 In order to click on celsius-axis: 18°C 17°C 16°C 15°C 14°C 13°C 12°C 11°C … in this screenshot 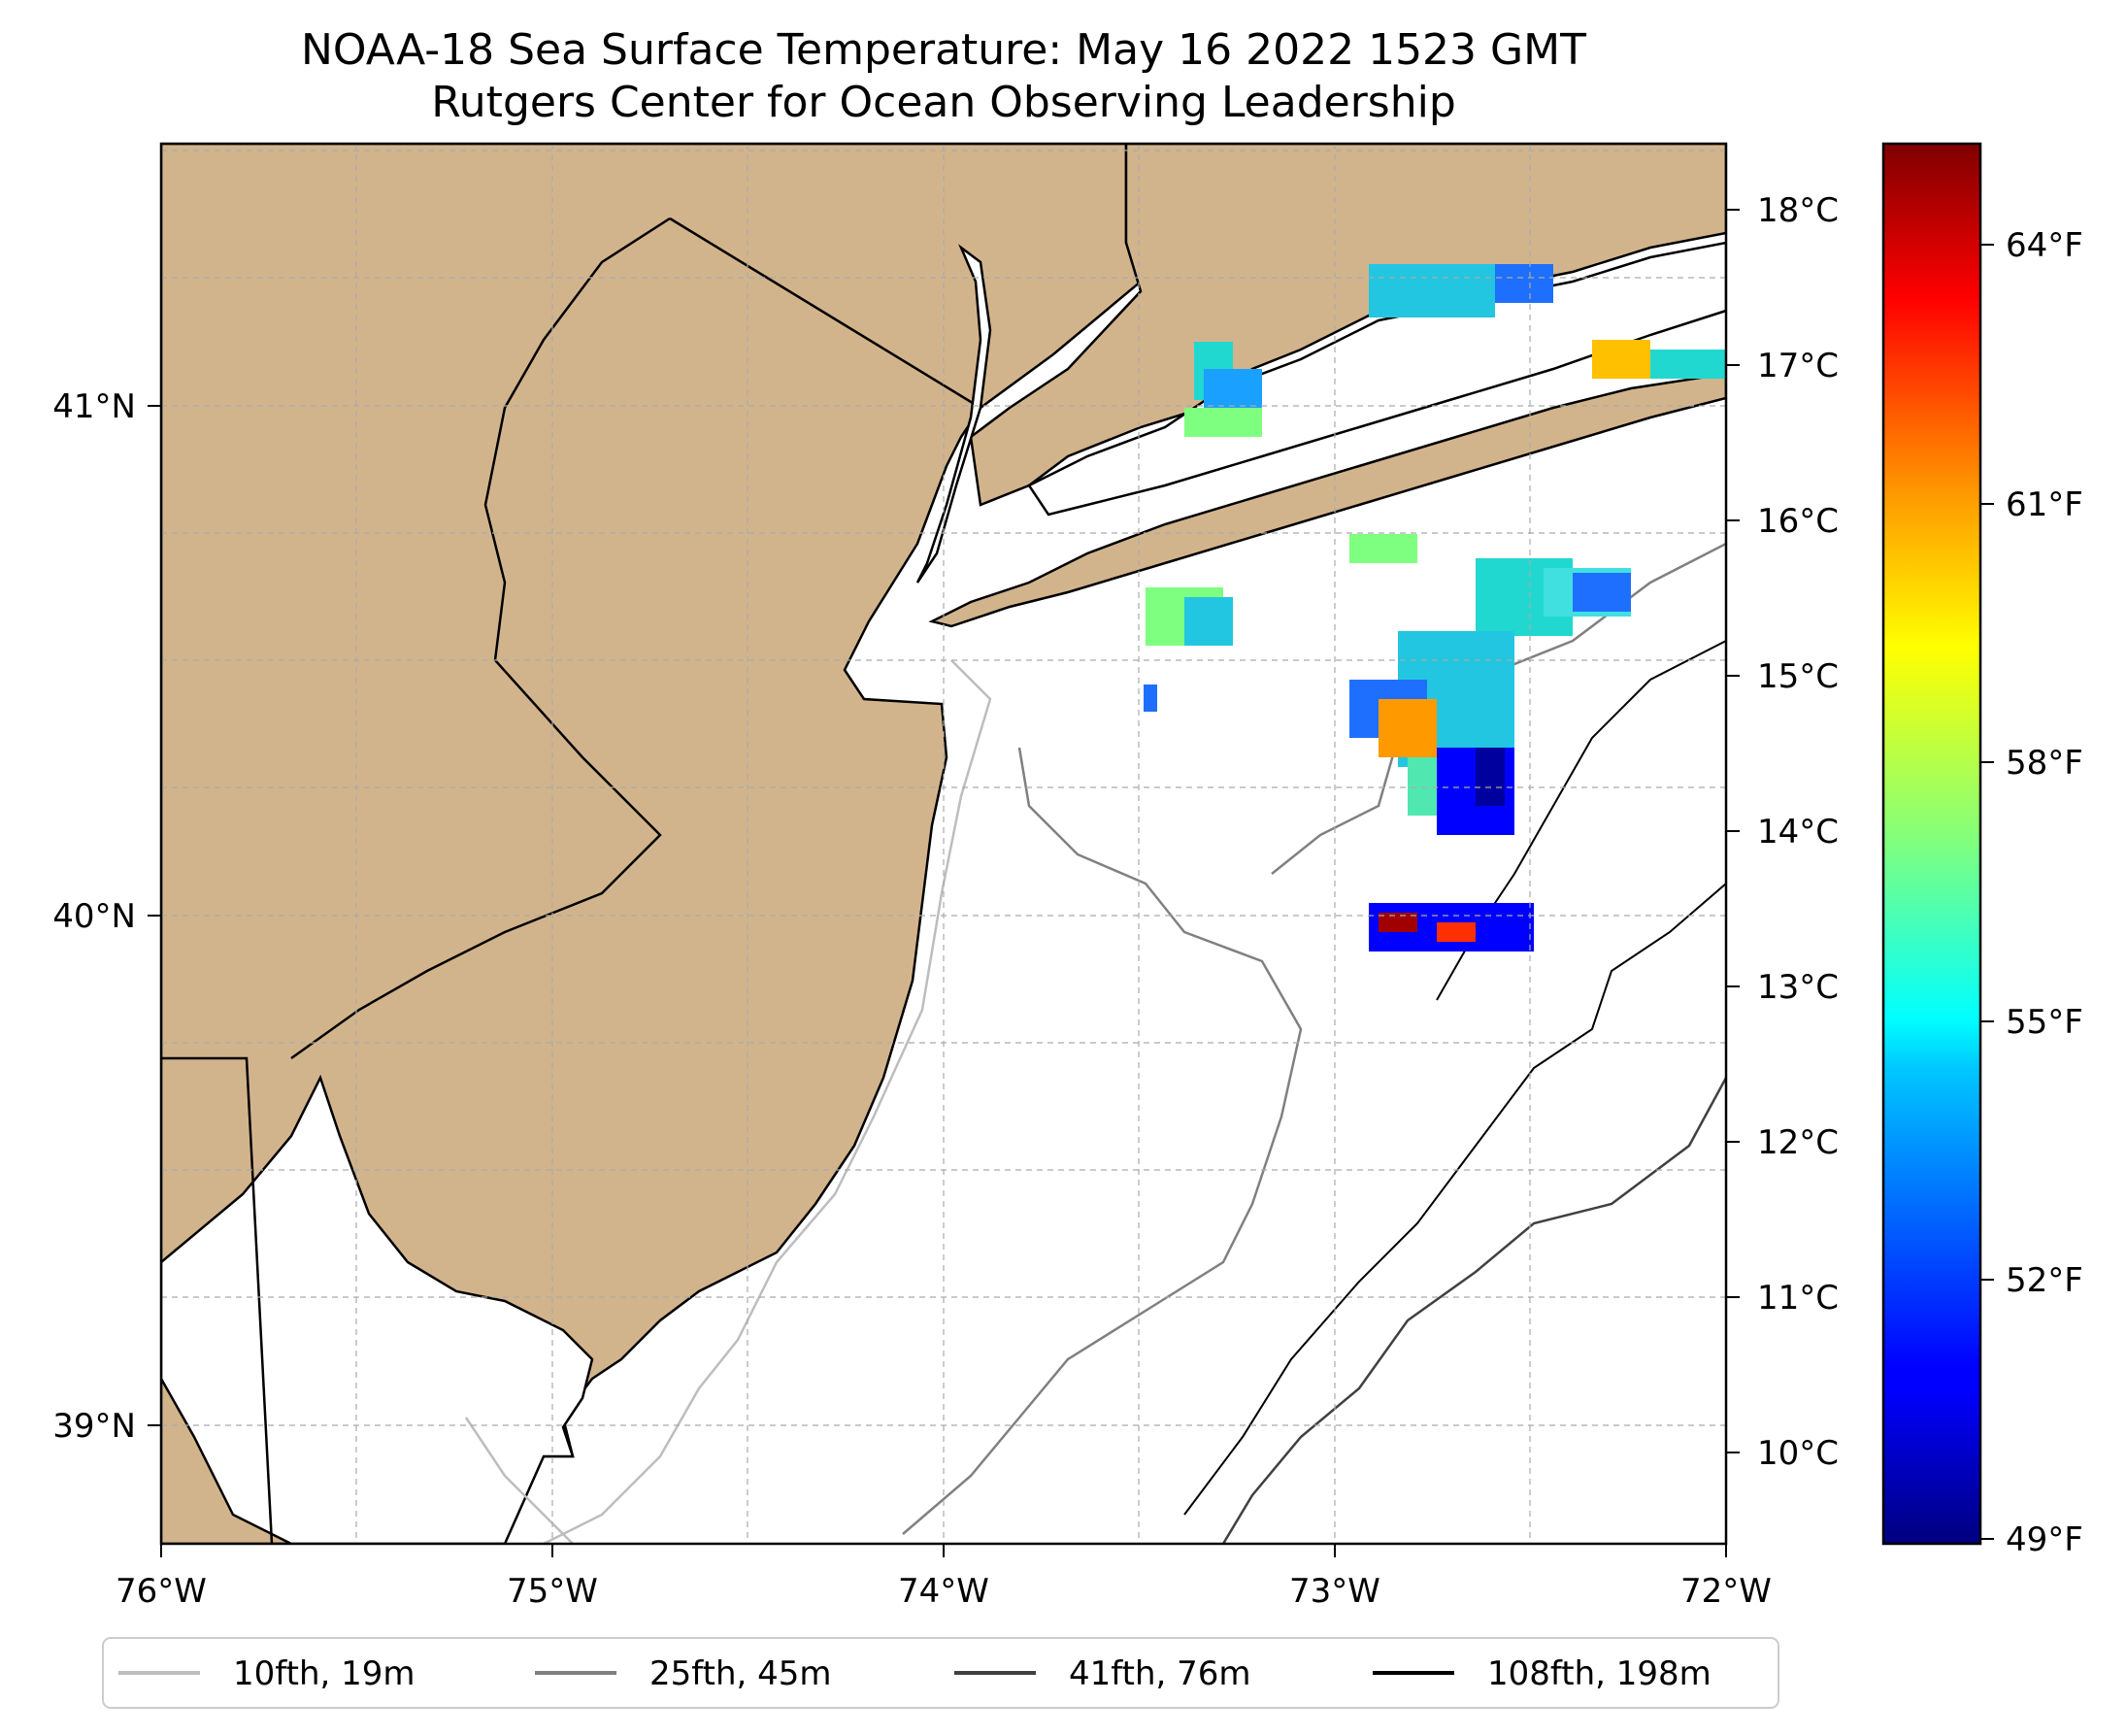, I will do `click(1782, 832)`.